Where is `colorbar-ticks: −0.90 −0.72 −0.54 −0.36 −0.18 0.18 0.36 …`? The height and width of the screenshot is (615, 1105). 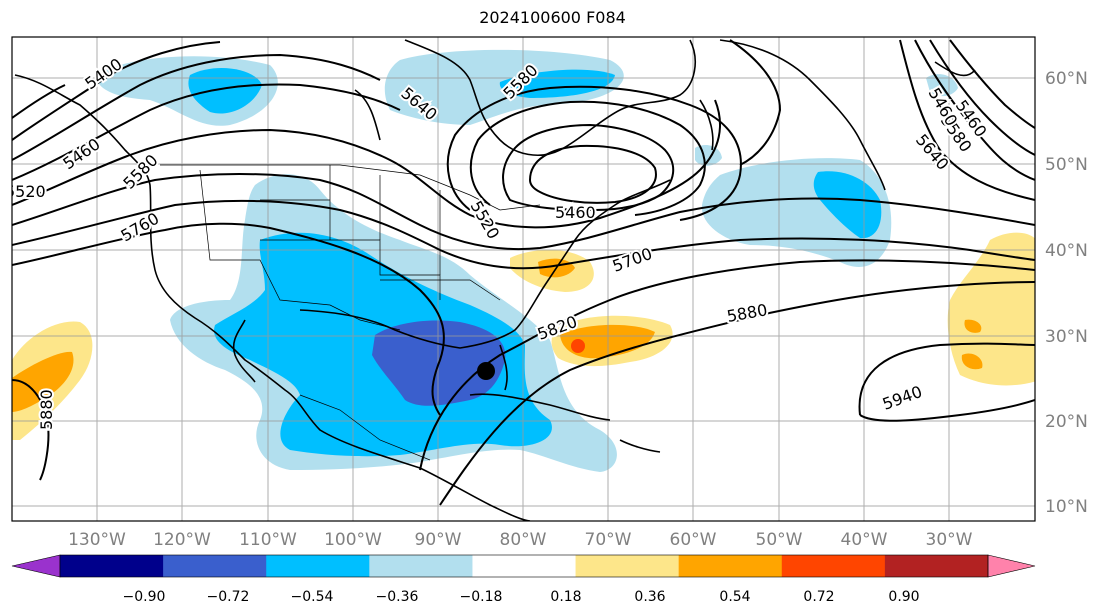 colorbar-ticks: −0.90 −0.72 −0.54 −0.36 −0.18 0.18 0.36 … is located at coordinates (521, 597).